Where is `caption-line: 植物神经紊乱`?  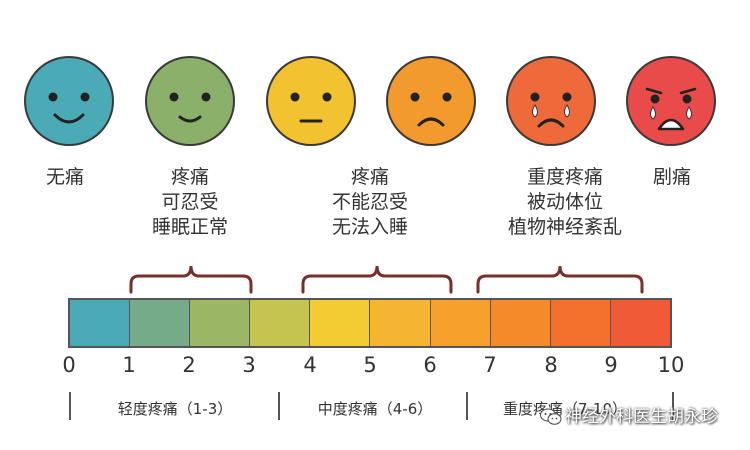
caption-line: 植物神经紊乱 is located at coordinates (564, 227).